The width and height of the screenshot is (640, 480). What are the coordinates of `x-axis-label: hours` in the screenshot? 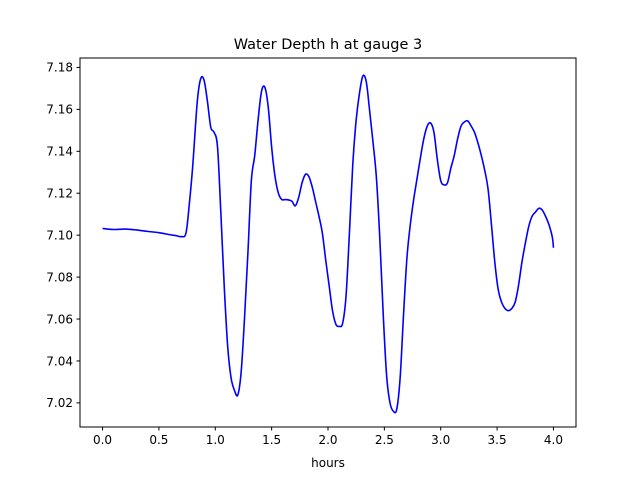 It's located at (328, 463).